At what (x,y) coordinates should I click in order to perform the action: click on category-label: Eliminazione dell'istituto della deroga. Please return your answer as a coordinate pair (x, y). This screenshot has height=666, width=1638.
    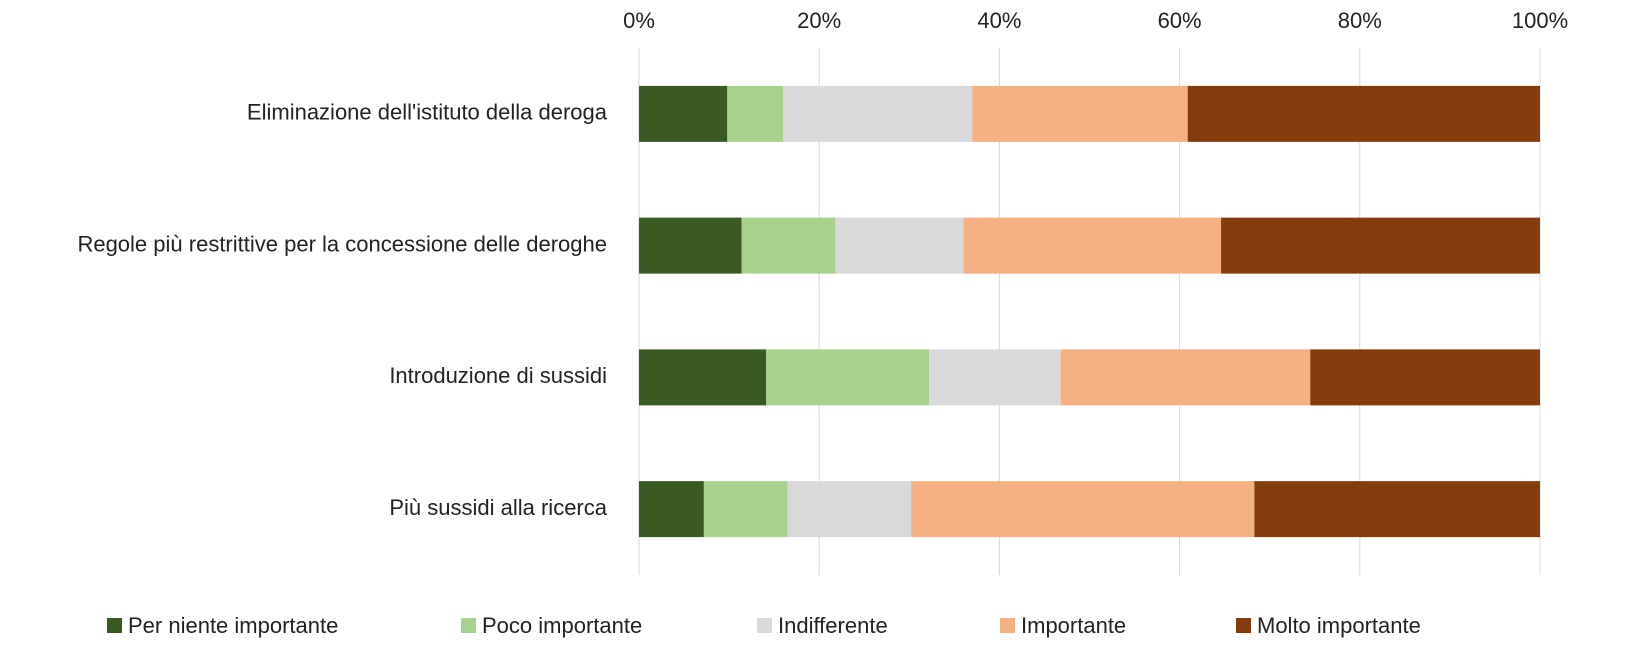
    Looking at the image, I should click on (427, 112).